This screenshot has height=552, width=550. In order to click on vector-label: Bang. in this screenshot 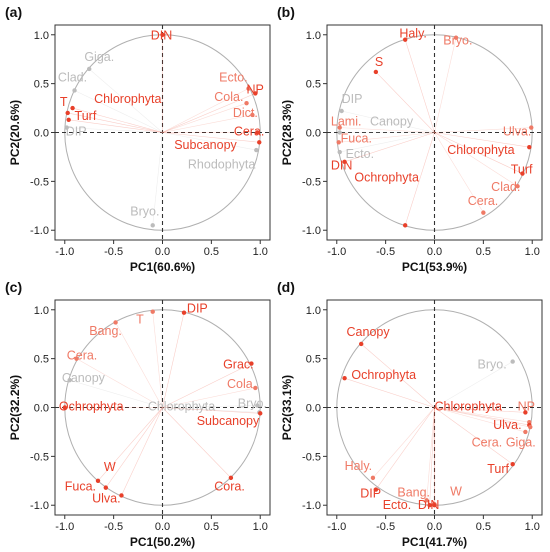, I will do `click(413, 492)`.